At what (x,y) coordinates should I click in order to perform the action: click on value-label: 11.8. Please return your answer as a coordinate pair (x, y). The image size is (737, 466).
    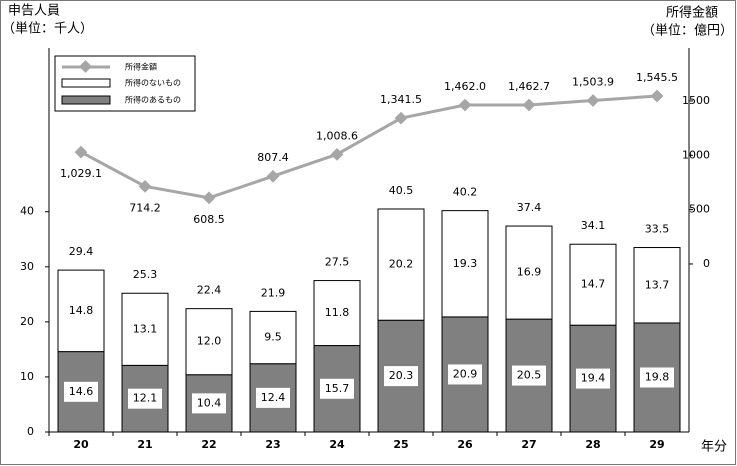
    Looking at the image, I should click on (337, 312).